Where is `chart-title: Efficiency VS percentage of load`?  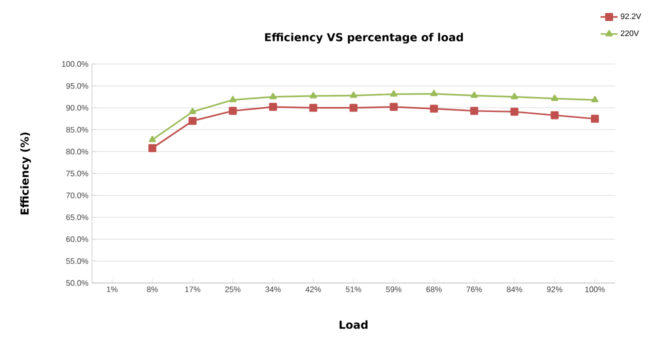 chart-title: Efficiency VS percentage of load is located at coordinates (364, 38).